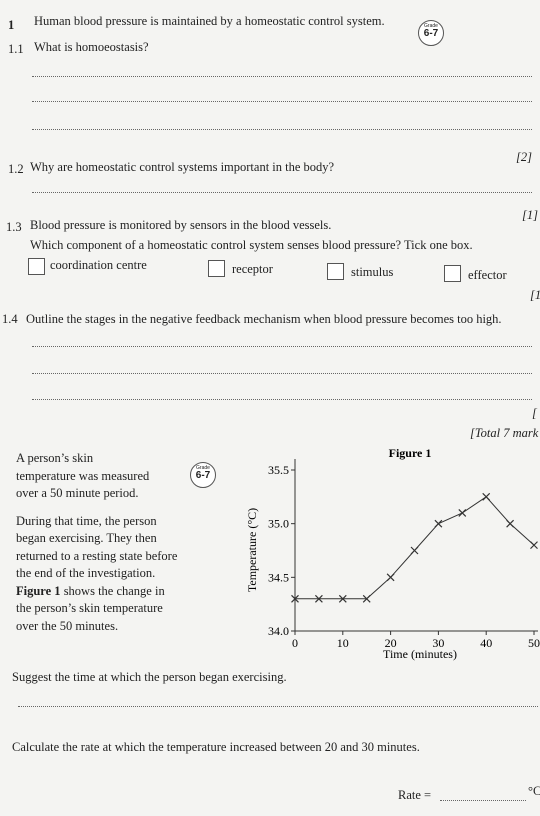 Image resolution: width=540 pixels, height=816 pixels. Describe the element at coordinates (415, 795) in the screenshot. I see `answer-label: Rate =` at that location.